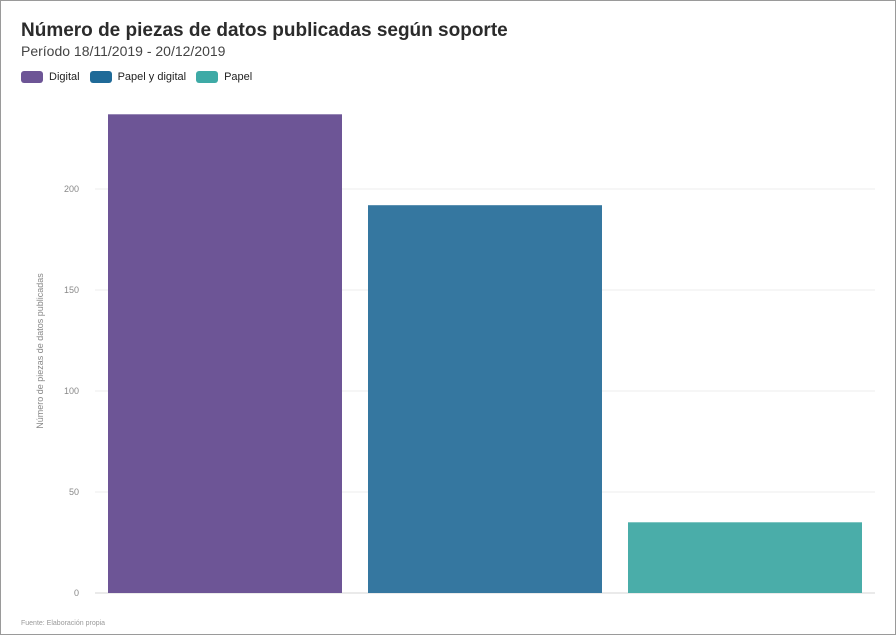 Image resolution: width=896 pixels, height=635 pixels. What do you see at coordinates (71, 189) in the screenshot?
I see `y-tick-label-200: 200` at bounding box center [71, 189].